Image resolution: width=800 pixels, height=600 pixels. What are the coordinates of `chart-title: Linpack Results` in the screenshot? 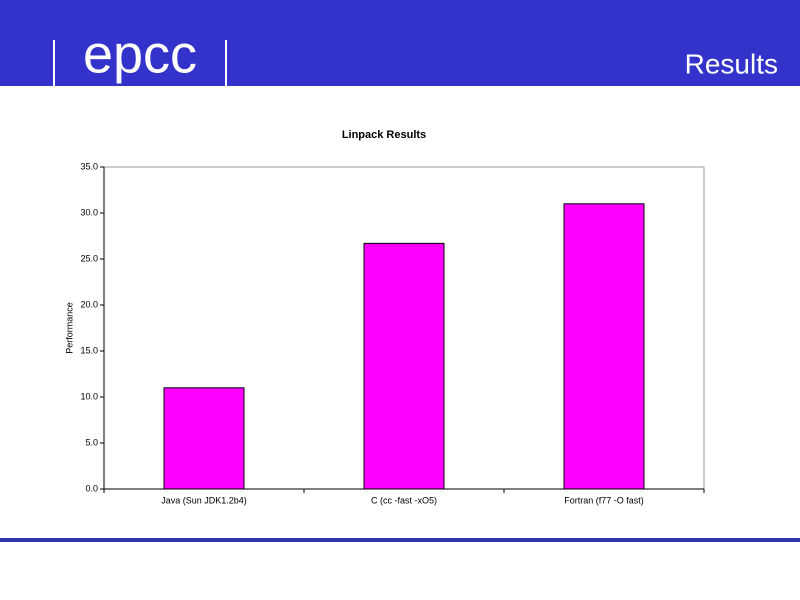 It's located at (384, 135).